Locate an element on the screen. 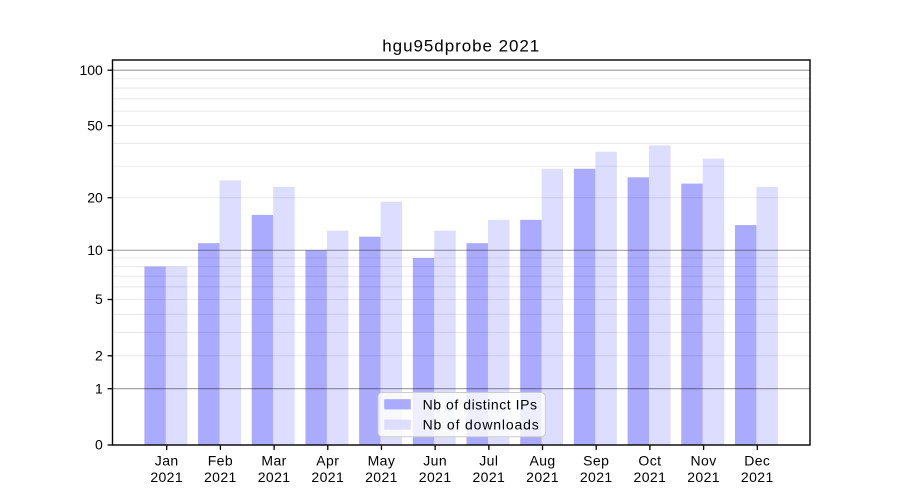 Image resolution: width=900 pixels, height=500 pixels. svg-text: 20 is located at coordinates (95, 197).